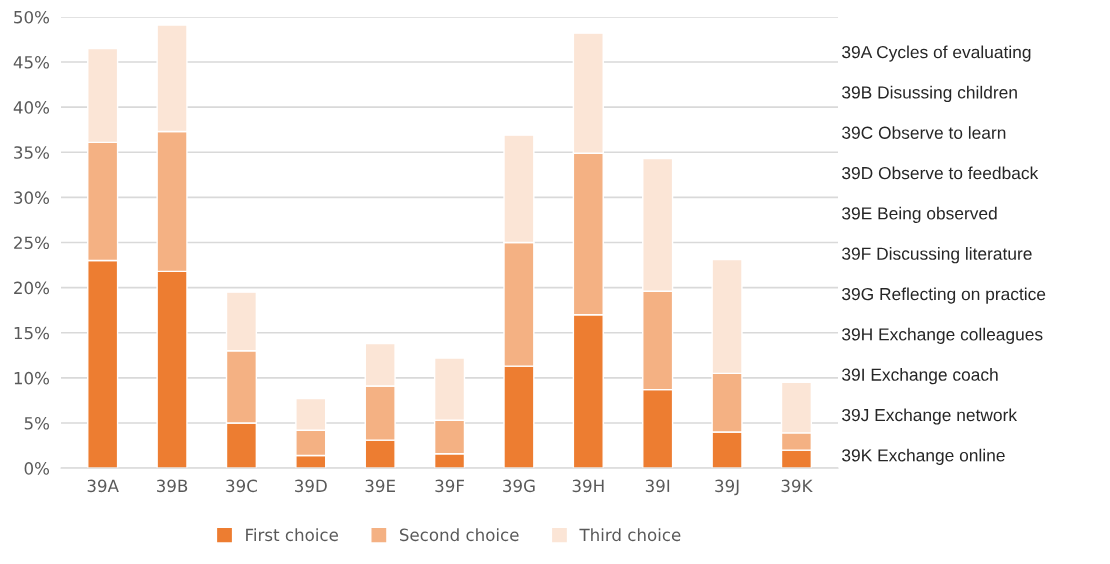 The height and width of the screenshot is (564, 1110). I want to click on y-tick-label: 50%, so click(32, 17).